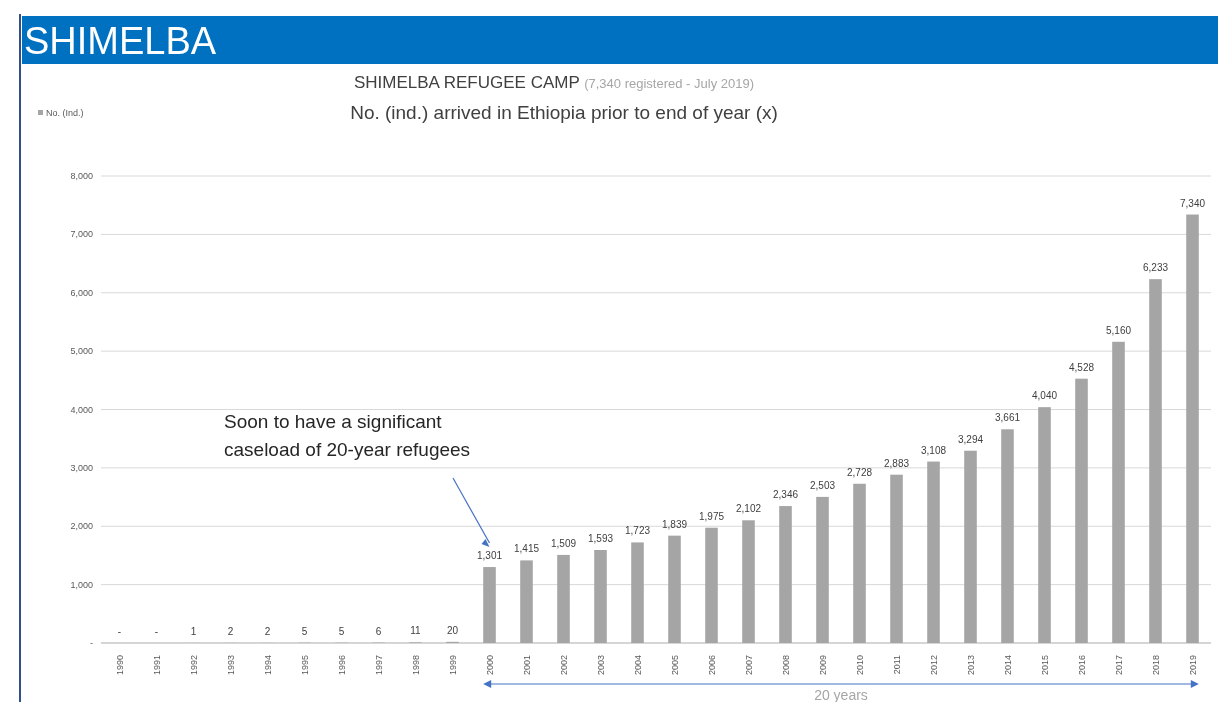 This screenshot has width=1221, height=702. Describe the element at coordinates (415, 665) in the screenshot. I see `x-tick-label: 1998` at that location.